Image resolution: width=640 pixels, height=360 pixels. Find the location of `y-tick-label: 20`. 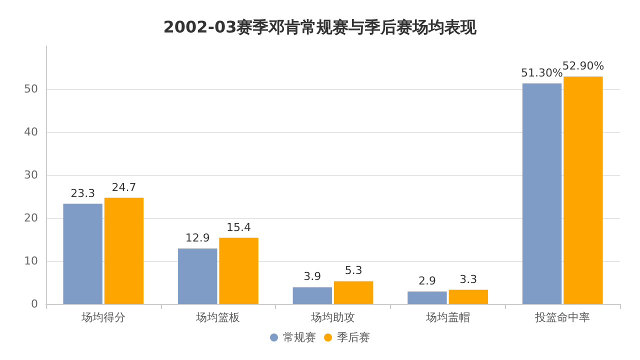

y-tick-label: 20 is located at coordinates (31, 218).